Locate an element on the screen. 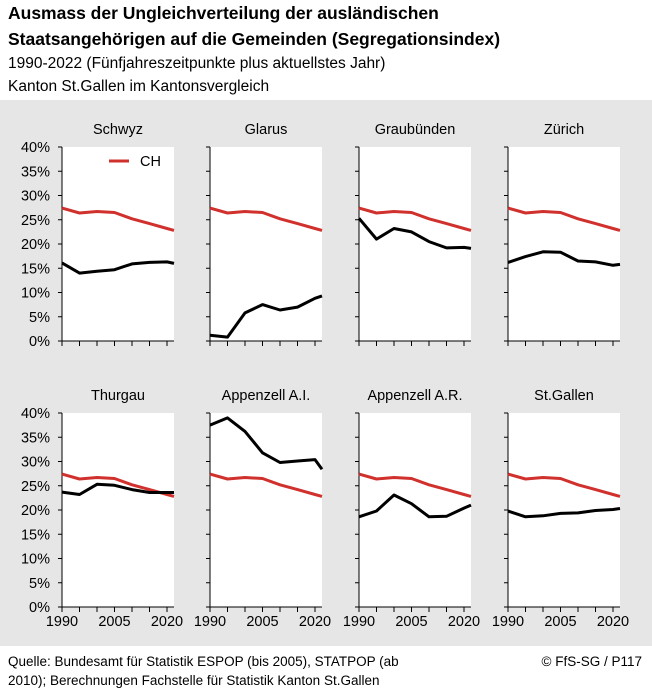 Image resolution: width=652 pixels, height=692 pixels. panel-title: Thurgau is located at coordinates (118, 396).